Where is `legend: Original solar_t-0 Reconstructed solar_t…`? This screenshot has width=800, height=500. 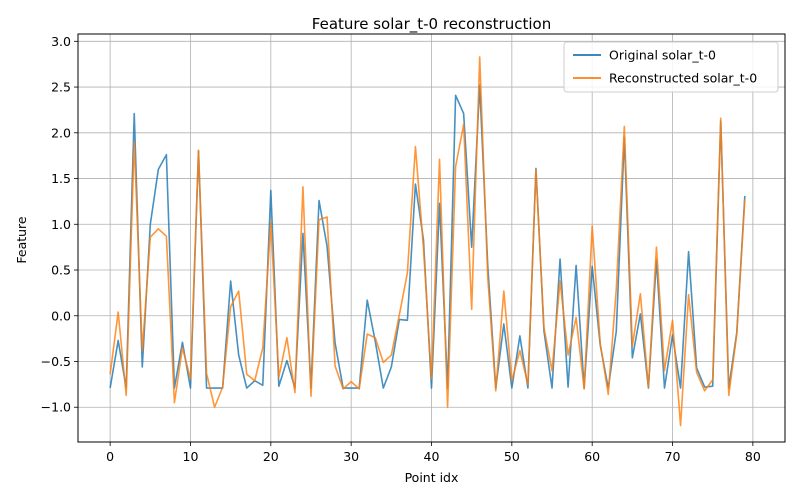
legend: Original solar_t-0 Reconstructed solar_t… is located at coordinates (671, 67).